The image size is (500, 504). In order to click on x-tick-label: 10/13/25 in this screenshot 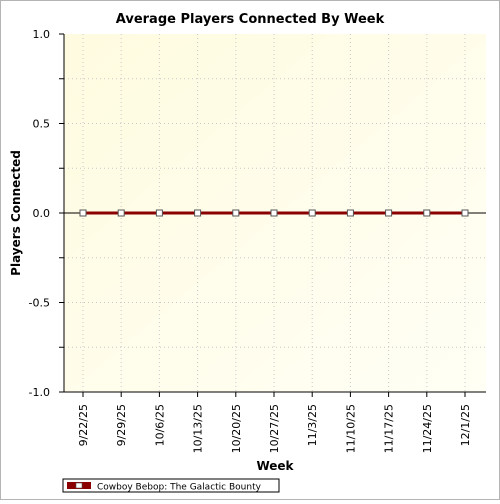, I will do `click(198, 428)`.